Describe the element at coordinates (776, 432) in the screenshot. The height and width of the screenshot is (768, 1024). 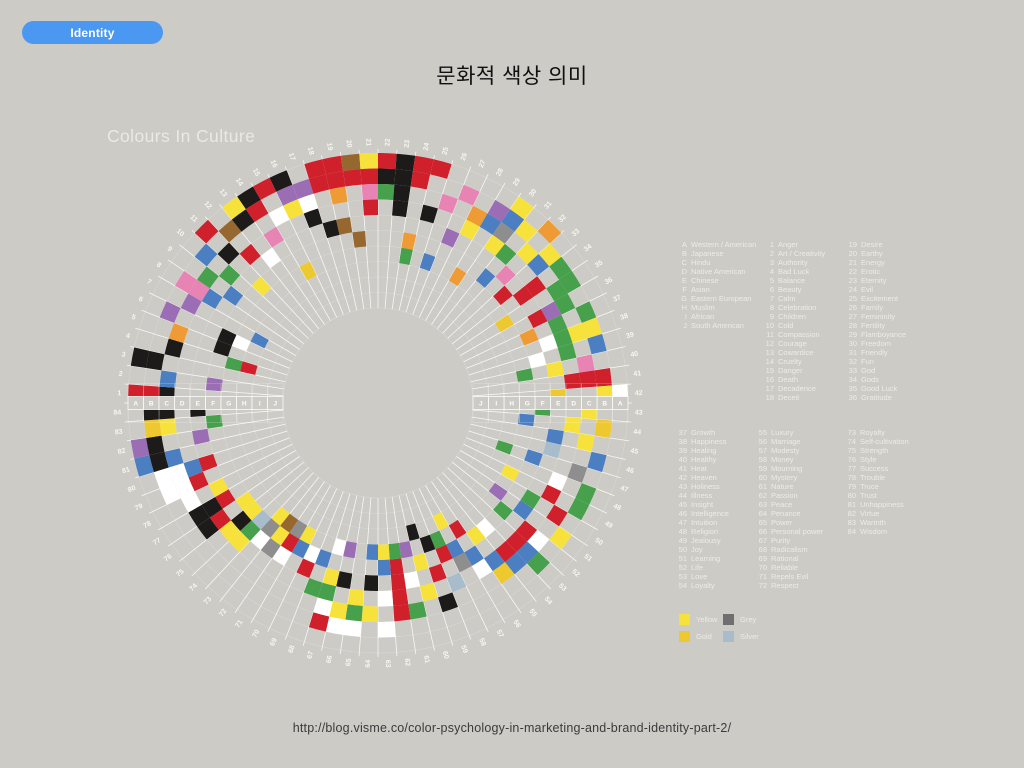
I see `legend-row: 55 Luxury` at that location.